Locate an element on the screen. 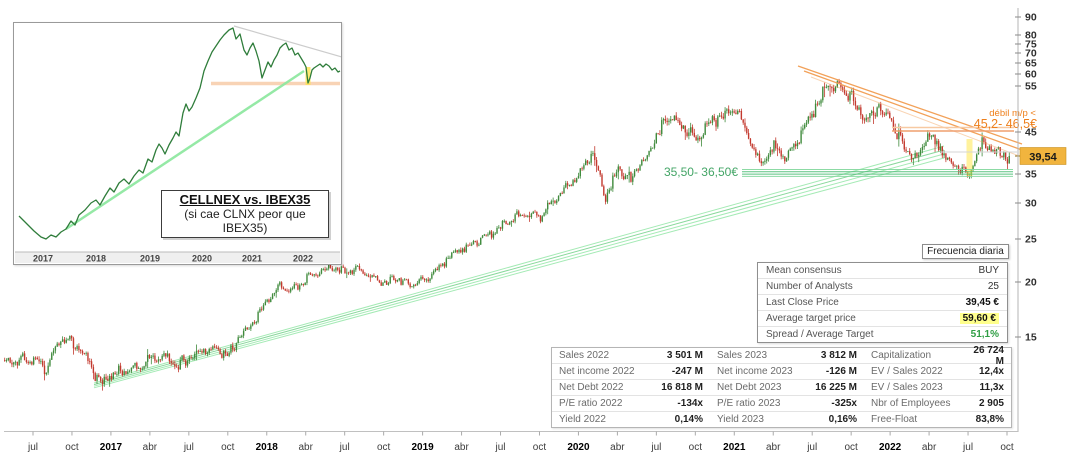 The image size is (1068, 472). fin-value: 16 818 M is located at coordinates (682, 387).